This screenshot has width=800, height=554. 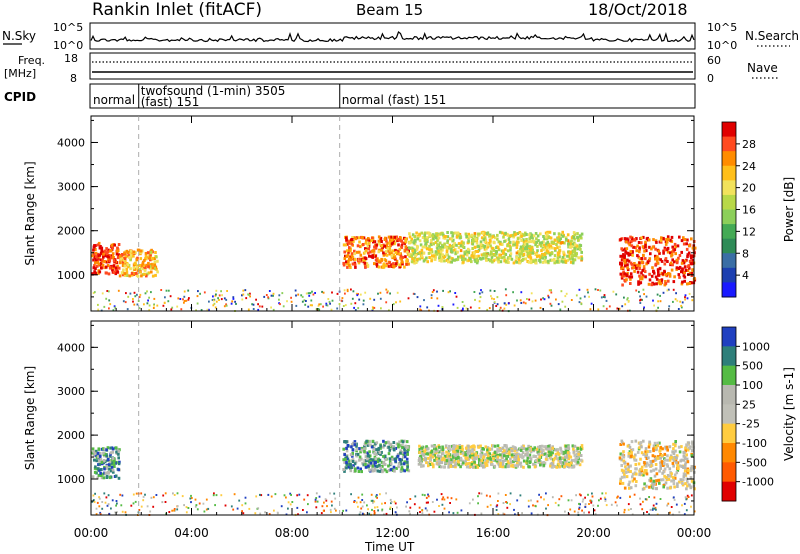 I want to click on x-tick-label: 04:00, so click(x=191, y=533).